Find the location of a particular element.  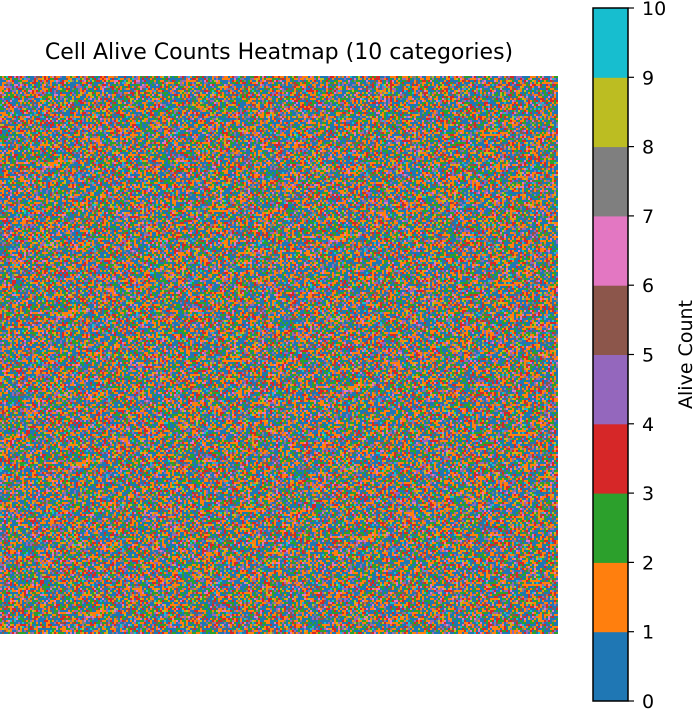

colorbar-tick-label: 7 is located at coordinates (648, 217).